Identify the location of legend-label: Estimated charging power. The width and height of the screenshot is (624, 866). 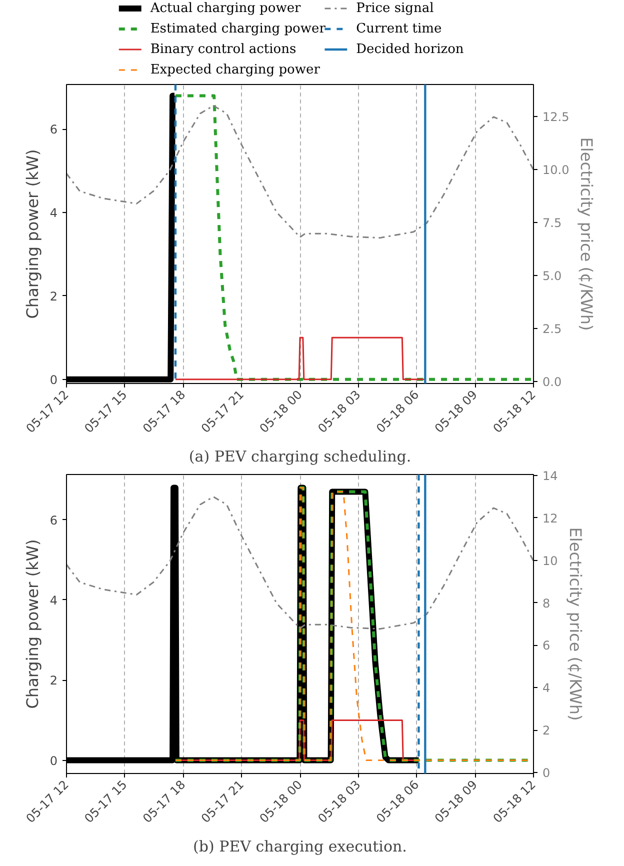
(238, 29).